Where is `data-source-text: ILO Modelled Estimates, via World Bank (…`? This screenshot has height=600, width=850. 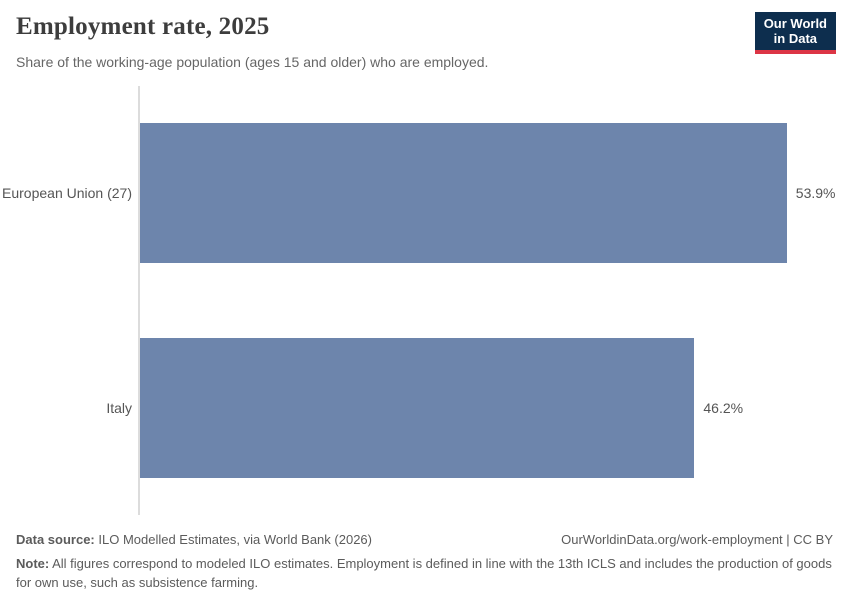 data-source-text: ILO Modelled Estimates, via World Bank (… is located at coordinates (235, 539).